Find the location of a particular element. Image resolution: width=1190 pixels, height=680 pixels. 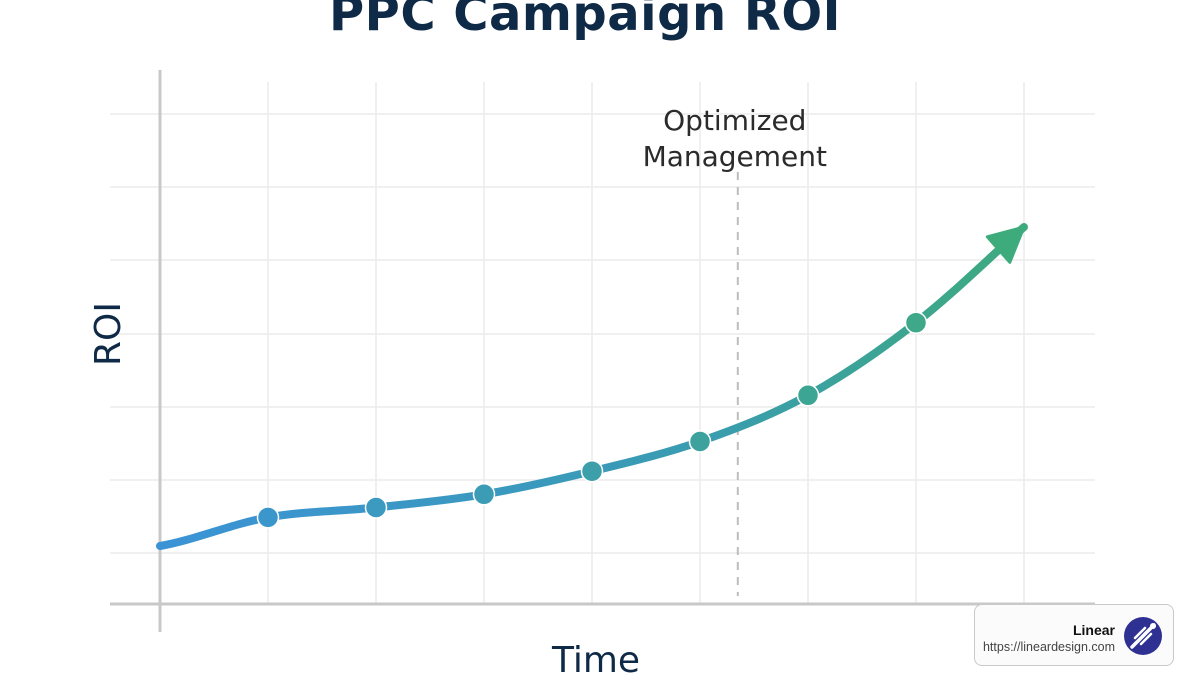

brand-name: Linear is located at coordinates (1093, 630).